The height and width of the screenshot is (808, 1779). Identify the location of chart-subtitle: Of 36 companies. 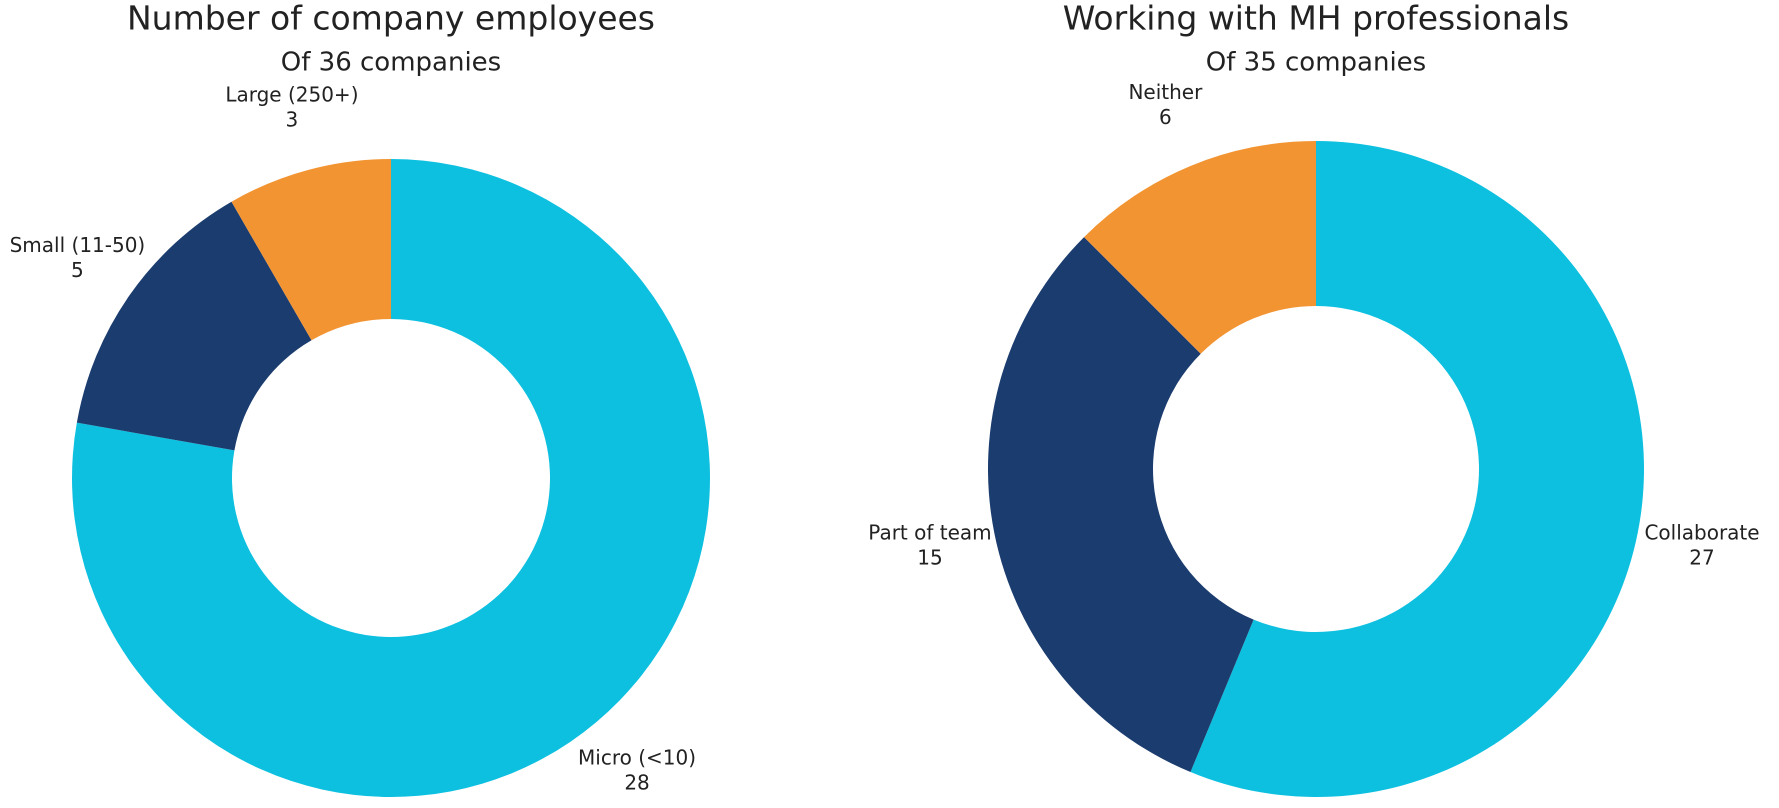
(391, 63).